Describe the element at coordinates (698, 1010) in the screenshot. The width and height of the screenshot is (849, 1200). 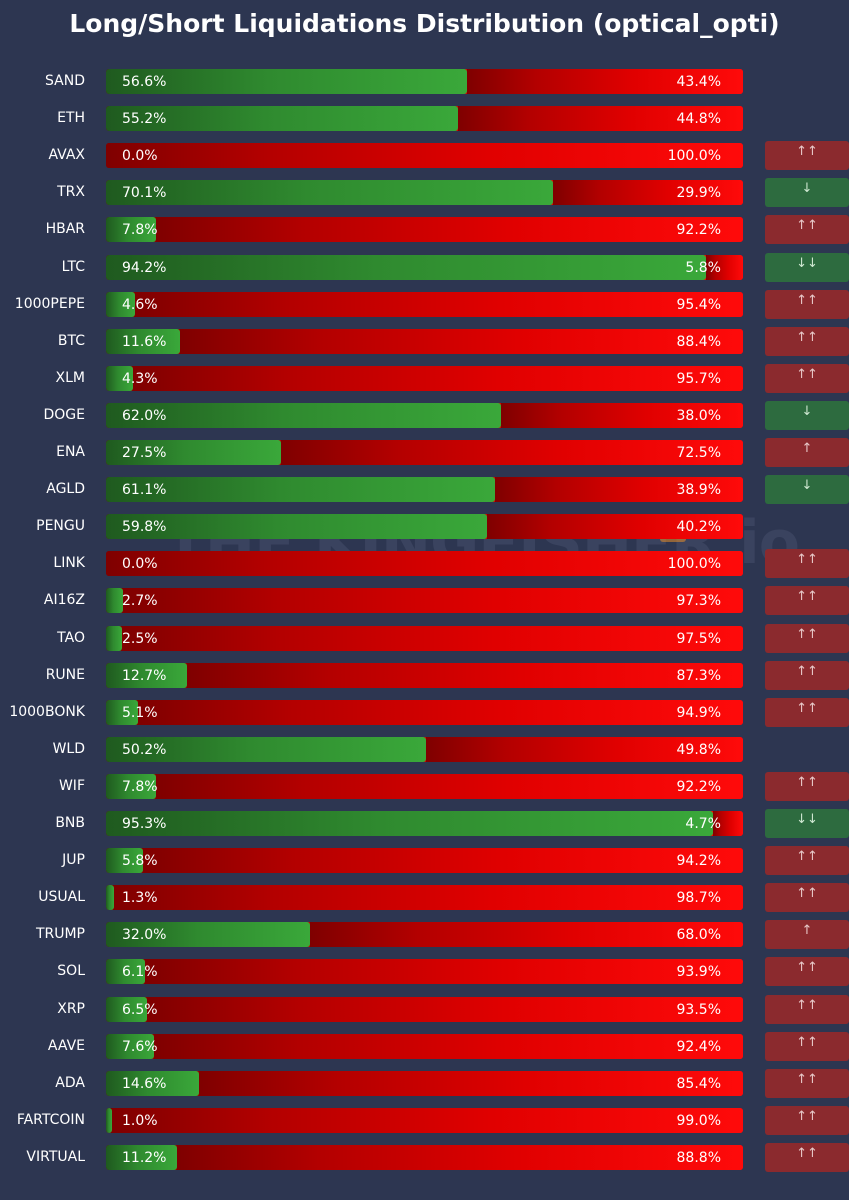
I see `short-percent-label: 93.5%` at that location.